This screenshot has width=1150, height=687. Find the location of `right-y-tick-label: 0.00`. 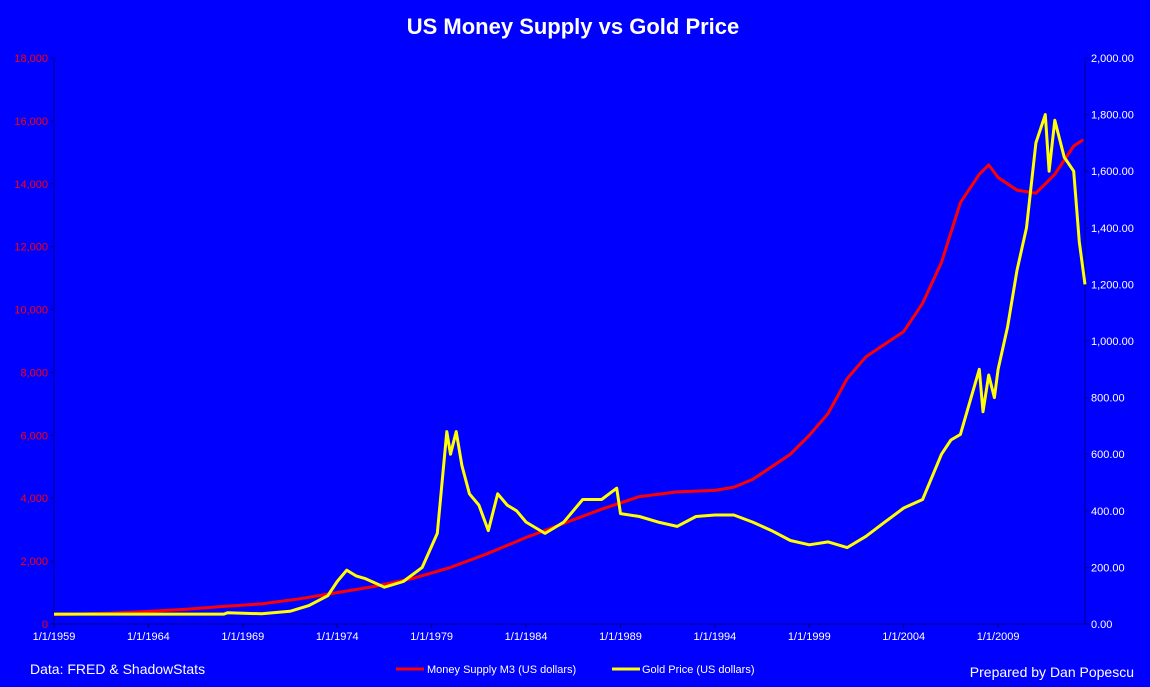

right-y-tick-label: 0.00 is located at coordinates (1101, 625).